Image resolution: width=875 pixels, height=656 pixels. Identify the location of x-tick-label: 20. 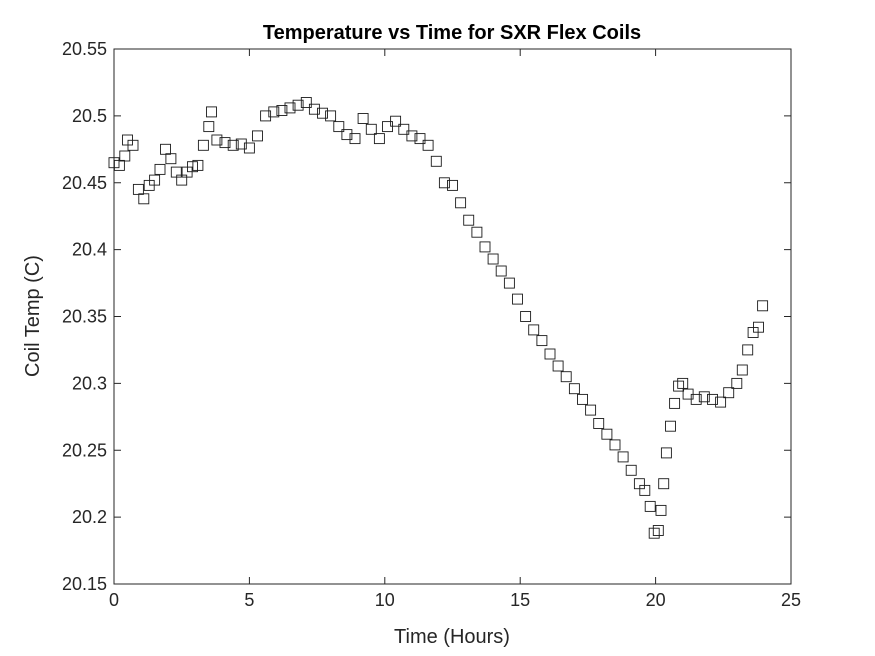
(656, 600).